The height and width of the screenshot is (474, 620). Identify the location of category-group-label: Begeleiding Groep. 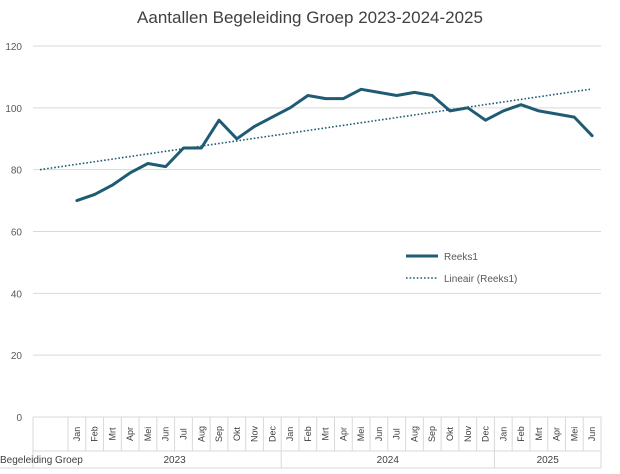
(41, 460).